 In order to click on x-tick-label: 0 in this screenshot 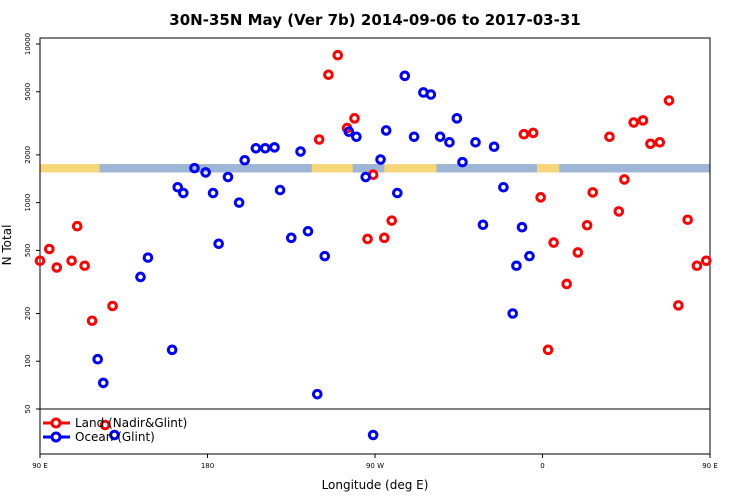, I will do `click(542, 466)`.